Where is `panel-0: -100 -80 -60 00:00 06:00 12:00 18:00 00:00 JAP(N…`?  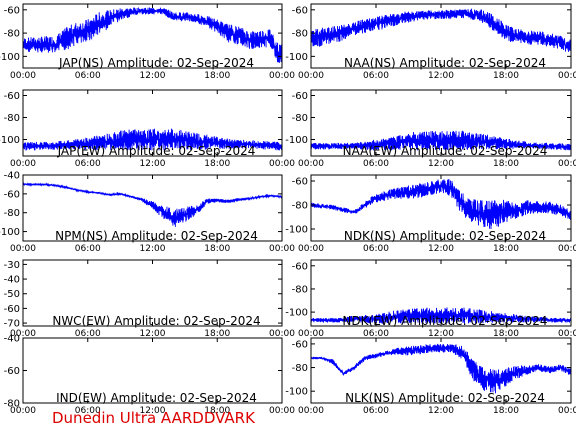
panel-0: -100 -80 -60 00:00 06:00 12:00 18:00 00:00 JAP(N… is located at coordinates (147, 42).